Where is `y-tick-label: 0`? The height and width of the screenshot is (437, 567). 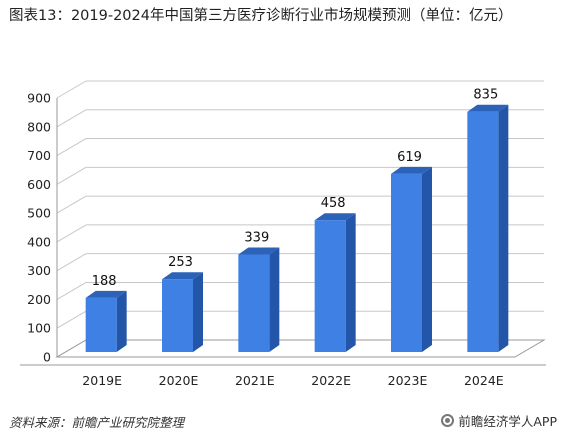
y-tick-label: 0 is located at coordinates (47, 357).